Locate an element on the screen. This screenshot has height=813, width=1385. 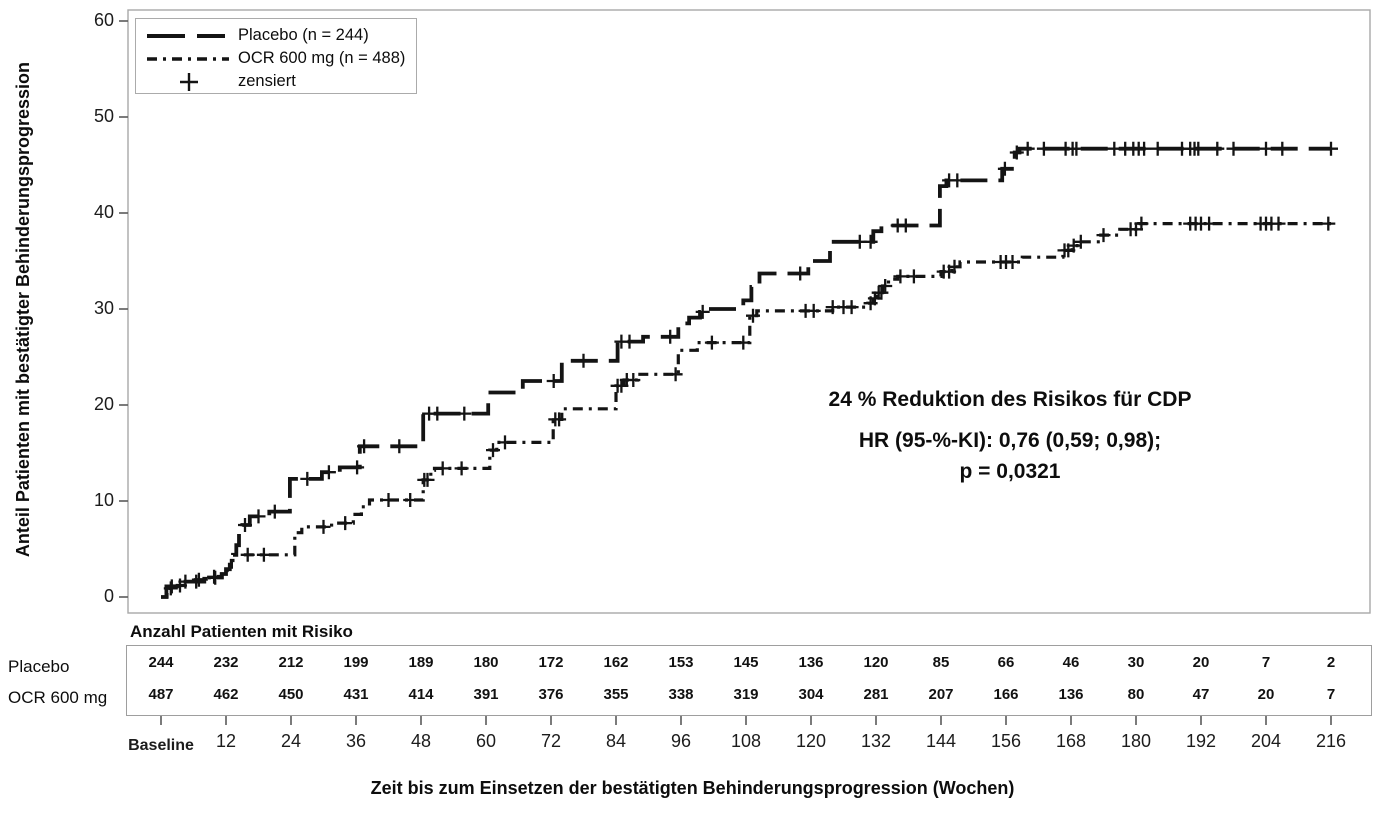
risk-value: 30 is located at coordinates (1136, 662).